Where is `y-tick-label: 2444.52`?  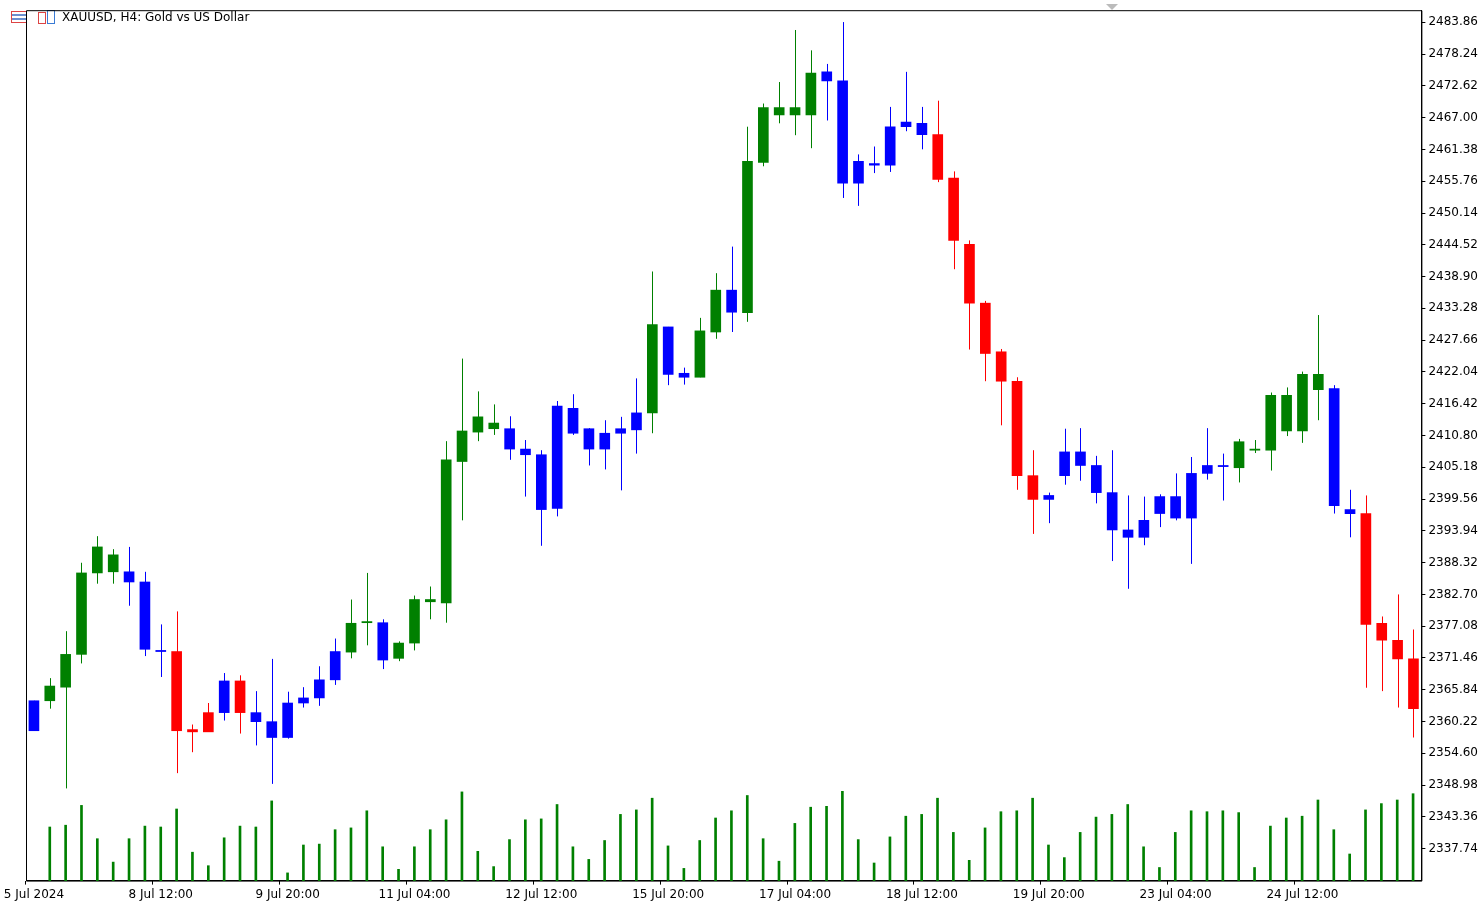 y-tick-label: 2444.52 is located at coordinates (1453, 243).